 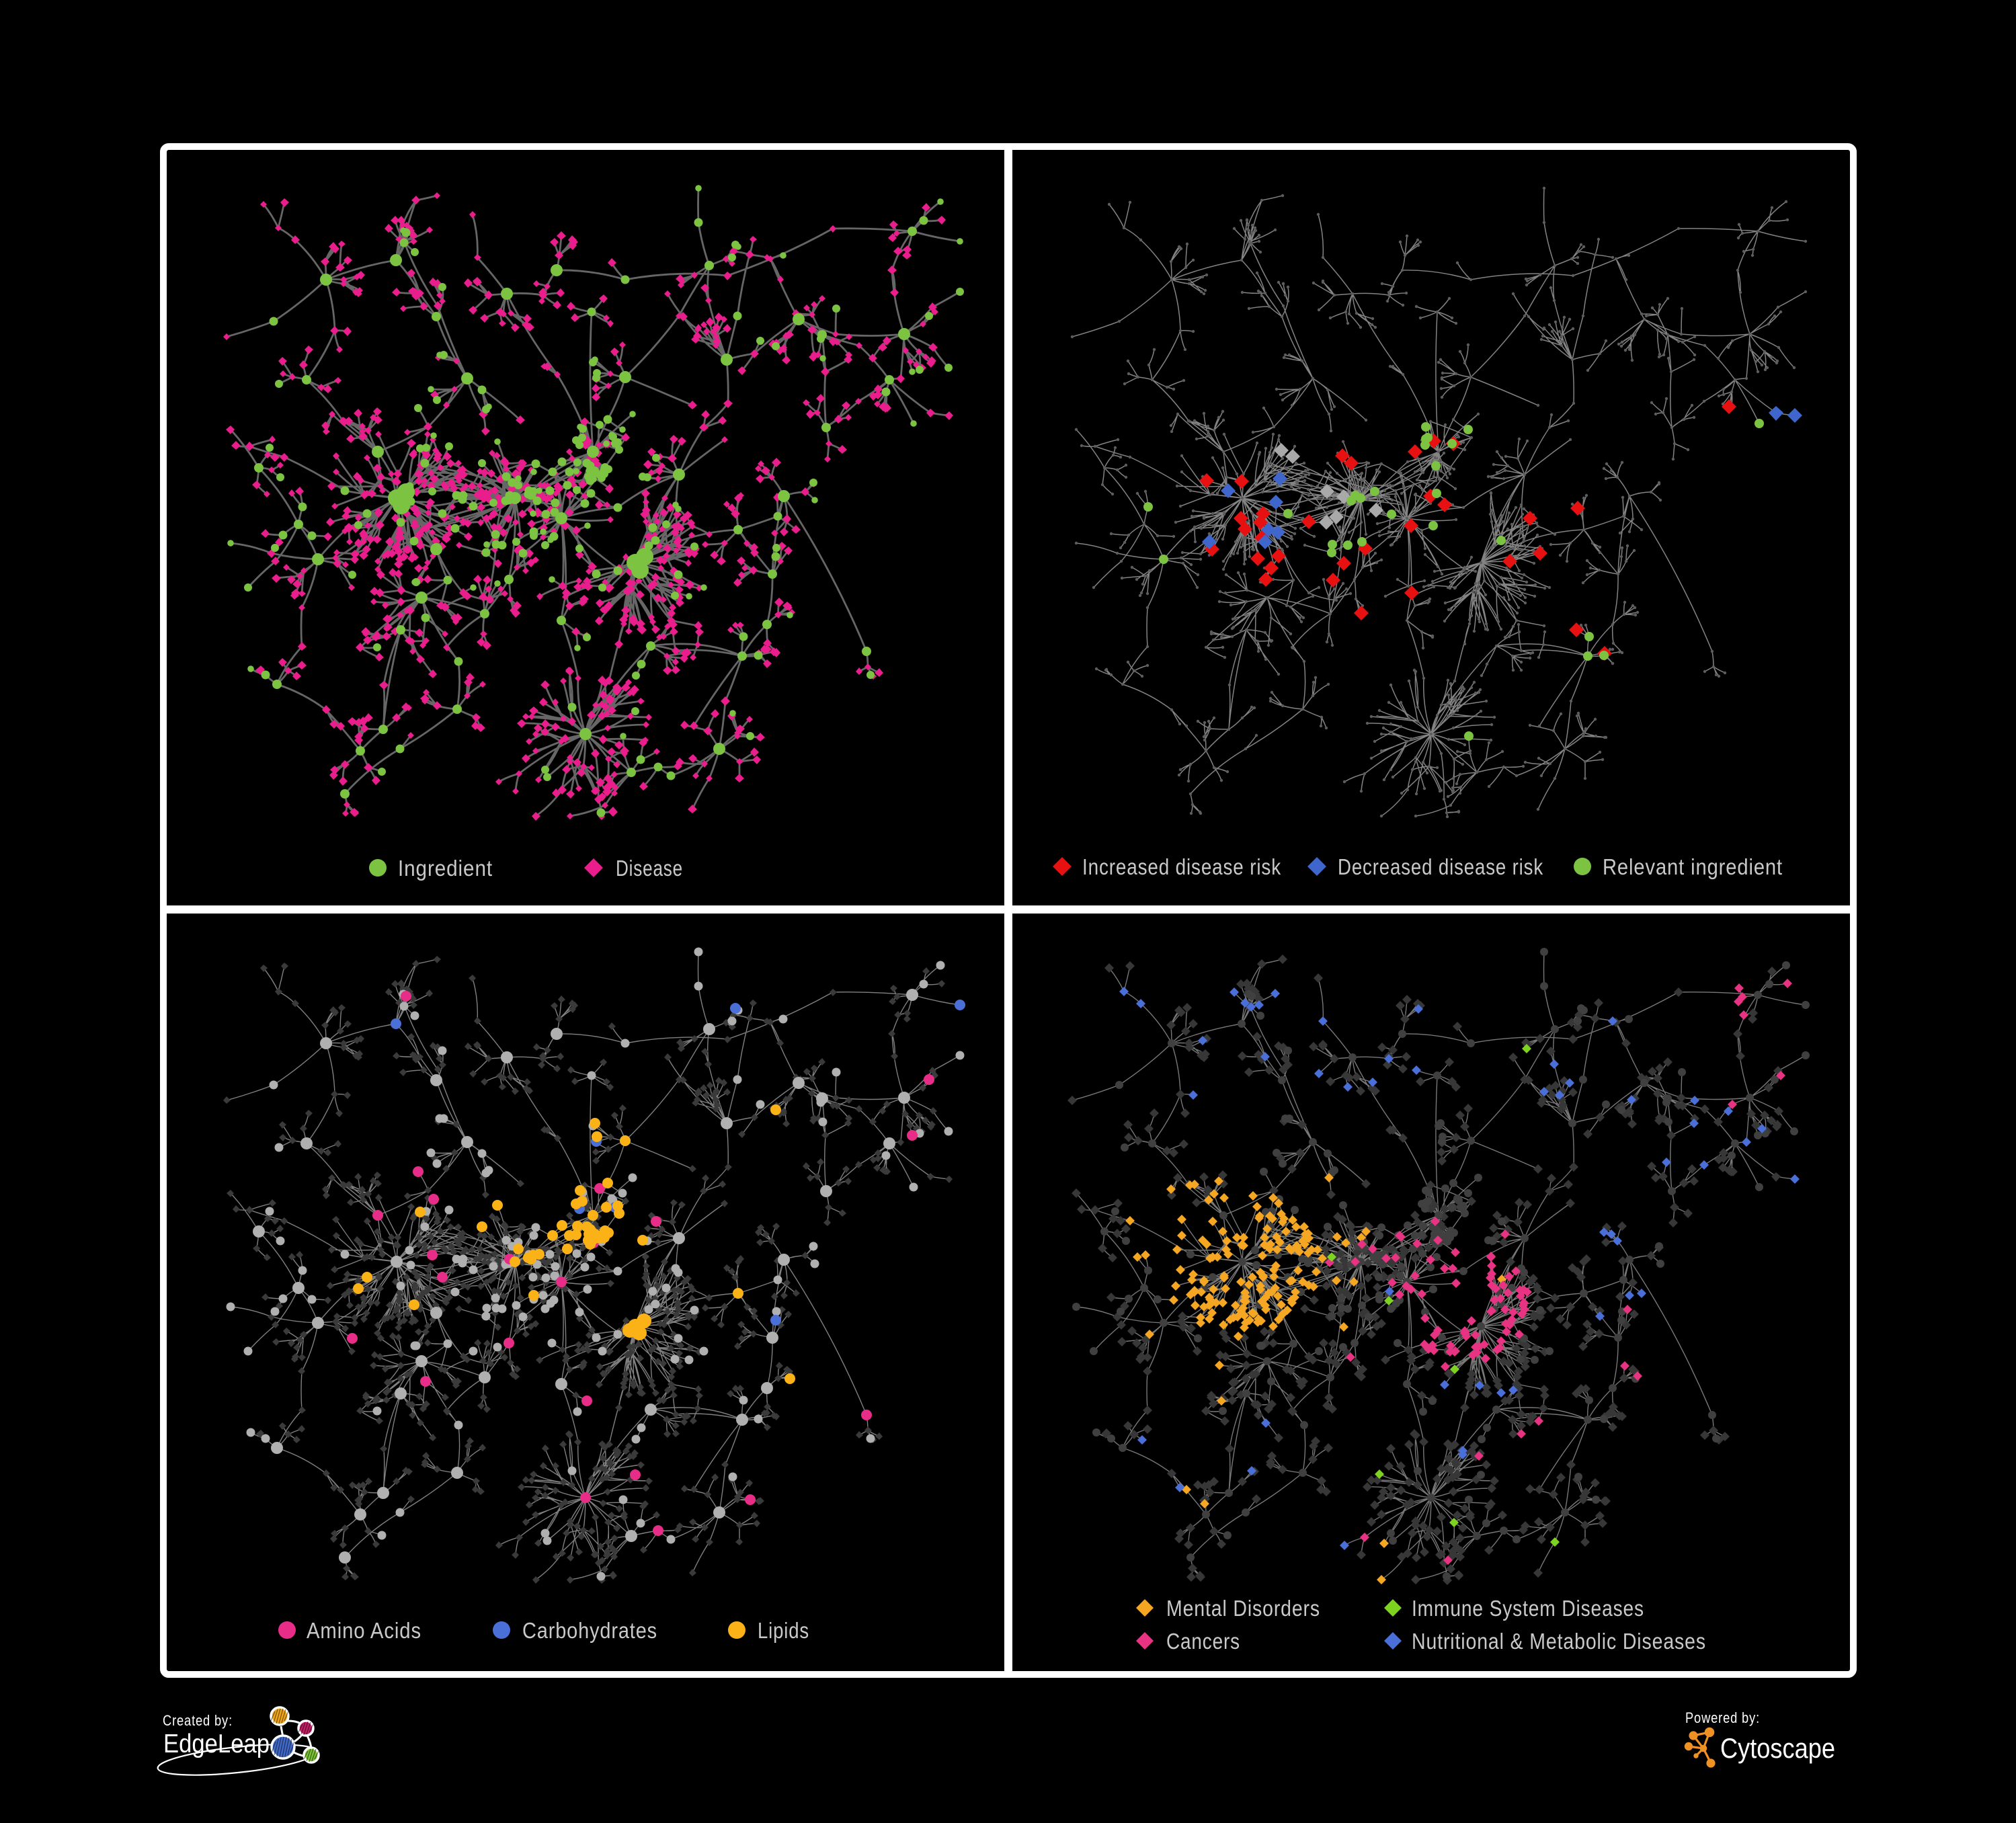 What do you see at coordinates (649, 868) in the screenshot?
I see `svg-text: Disease` at bounding box center [649, 868].